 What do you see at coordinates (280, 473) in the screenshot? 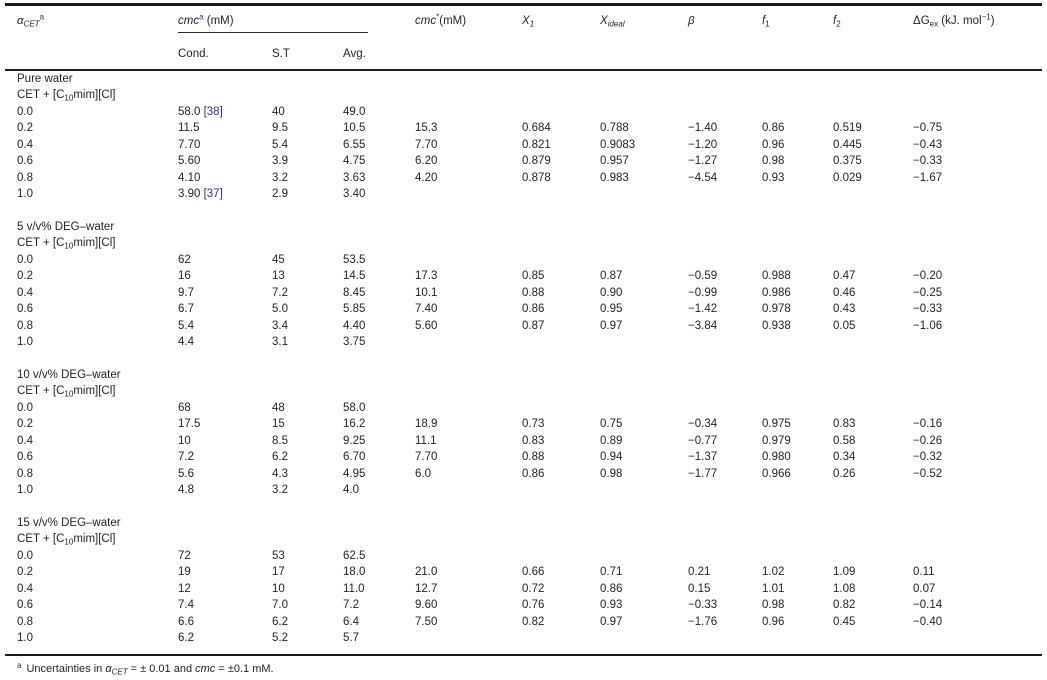
I see `cell: 4.3` at bounding box center [280, 473].